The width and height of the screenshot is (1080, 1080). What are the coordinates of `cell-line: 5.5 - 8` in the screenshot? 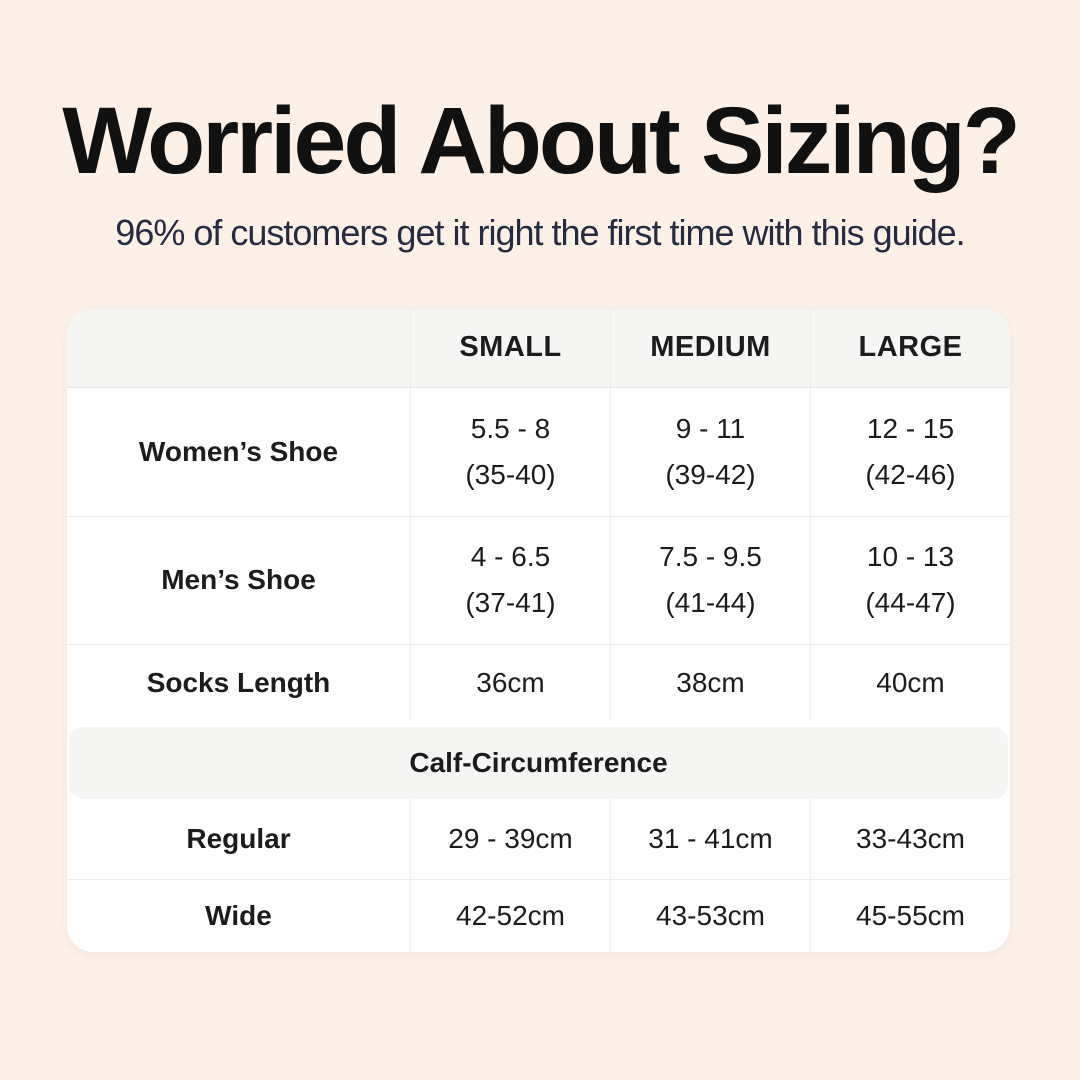 It's located at (510, 428).